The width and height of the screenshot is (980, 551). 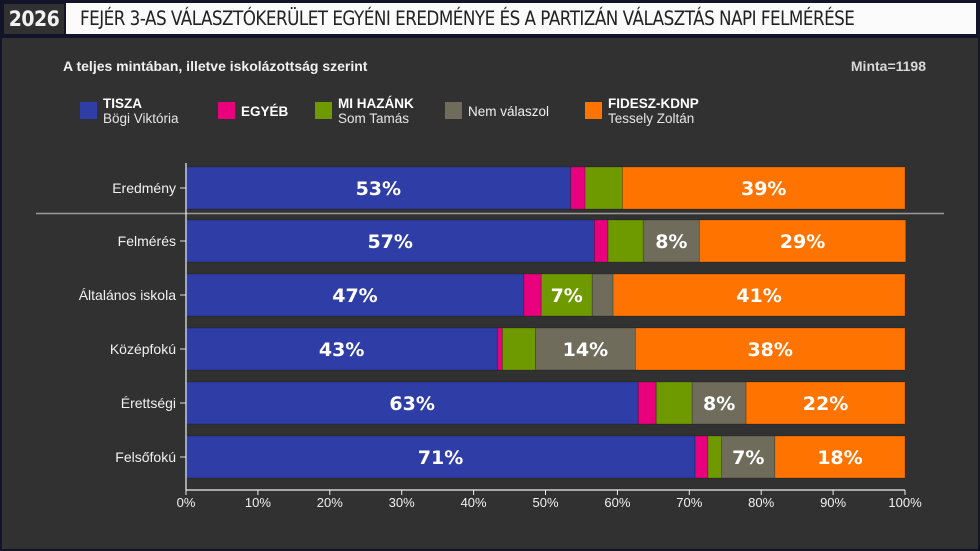 I want to click on legend-label: EGYÉB, so click(x=265, y=111).